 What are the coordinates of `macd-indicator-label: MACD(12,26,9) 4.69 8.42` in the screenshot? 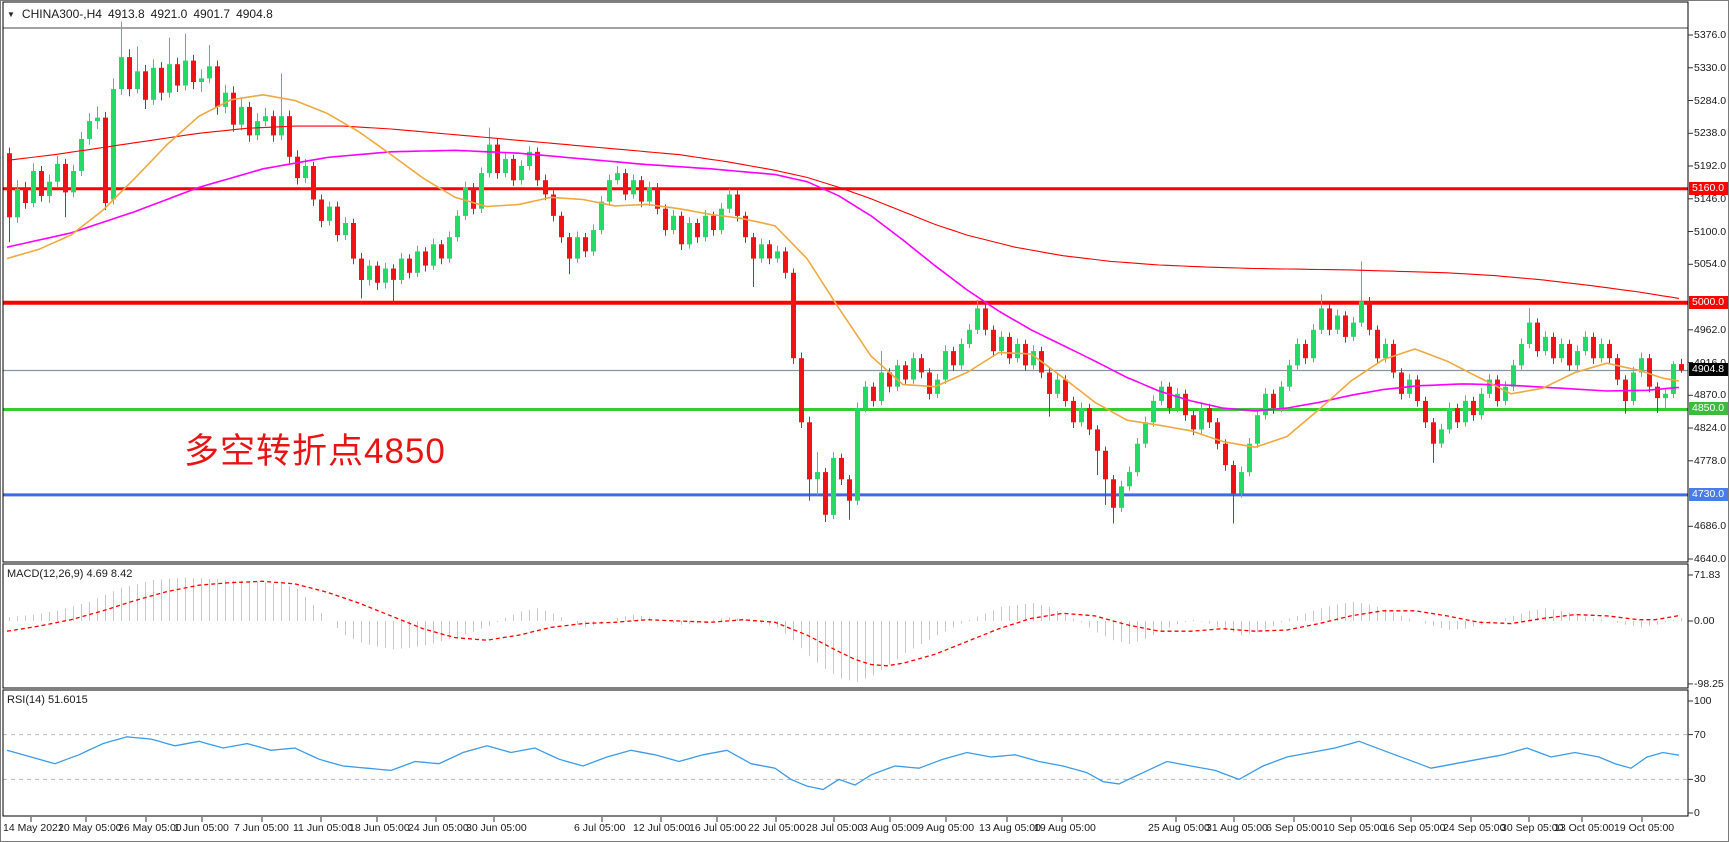 It's located at (70, 574).